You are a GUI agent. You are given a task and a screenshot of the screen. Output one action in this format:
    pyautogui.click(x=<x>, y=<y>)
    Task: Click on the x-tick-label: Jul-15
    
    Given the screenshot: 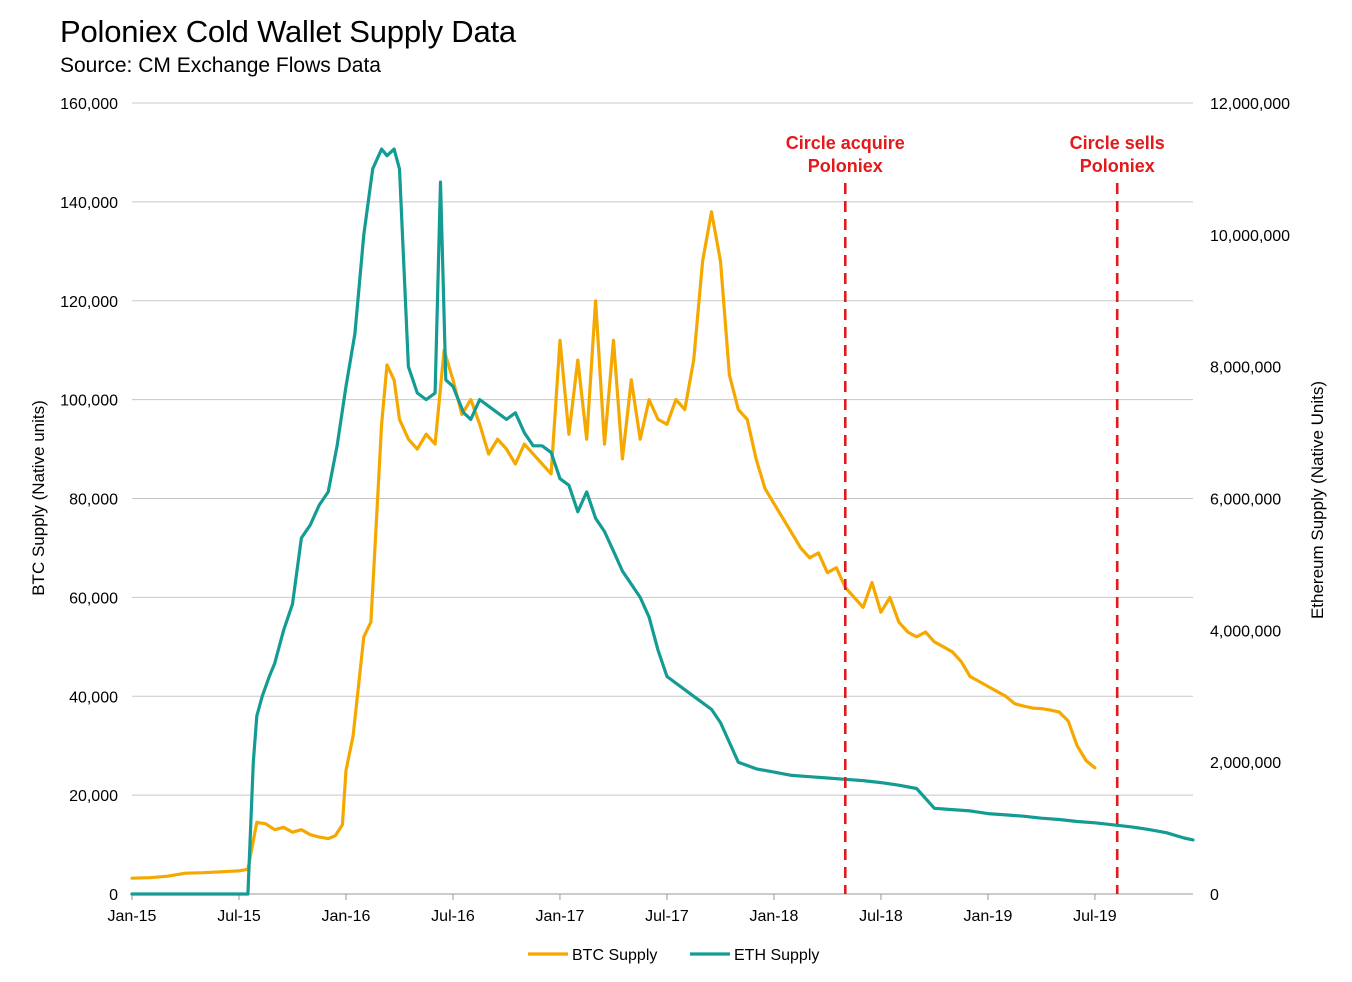 What is the action you would take?
    pyautogui.click(x=239, y=916)
    